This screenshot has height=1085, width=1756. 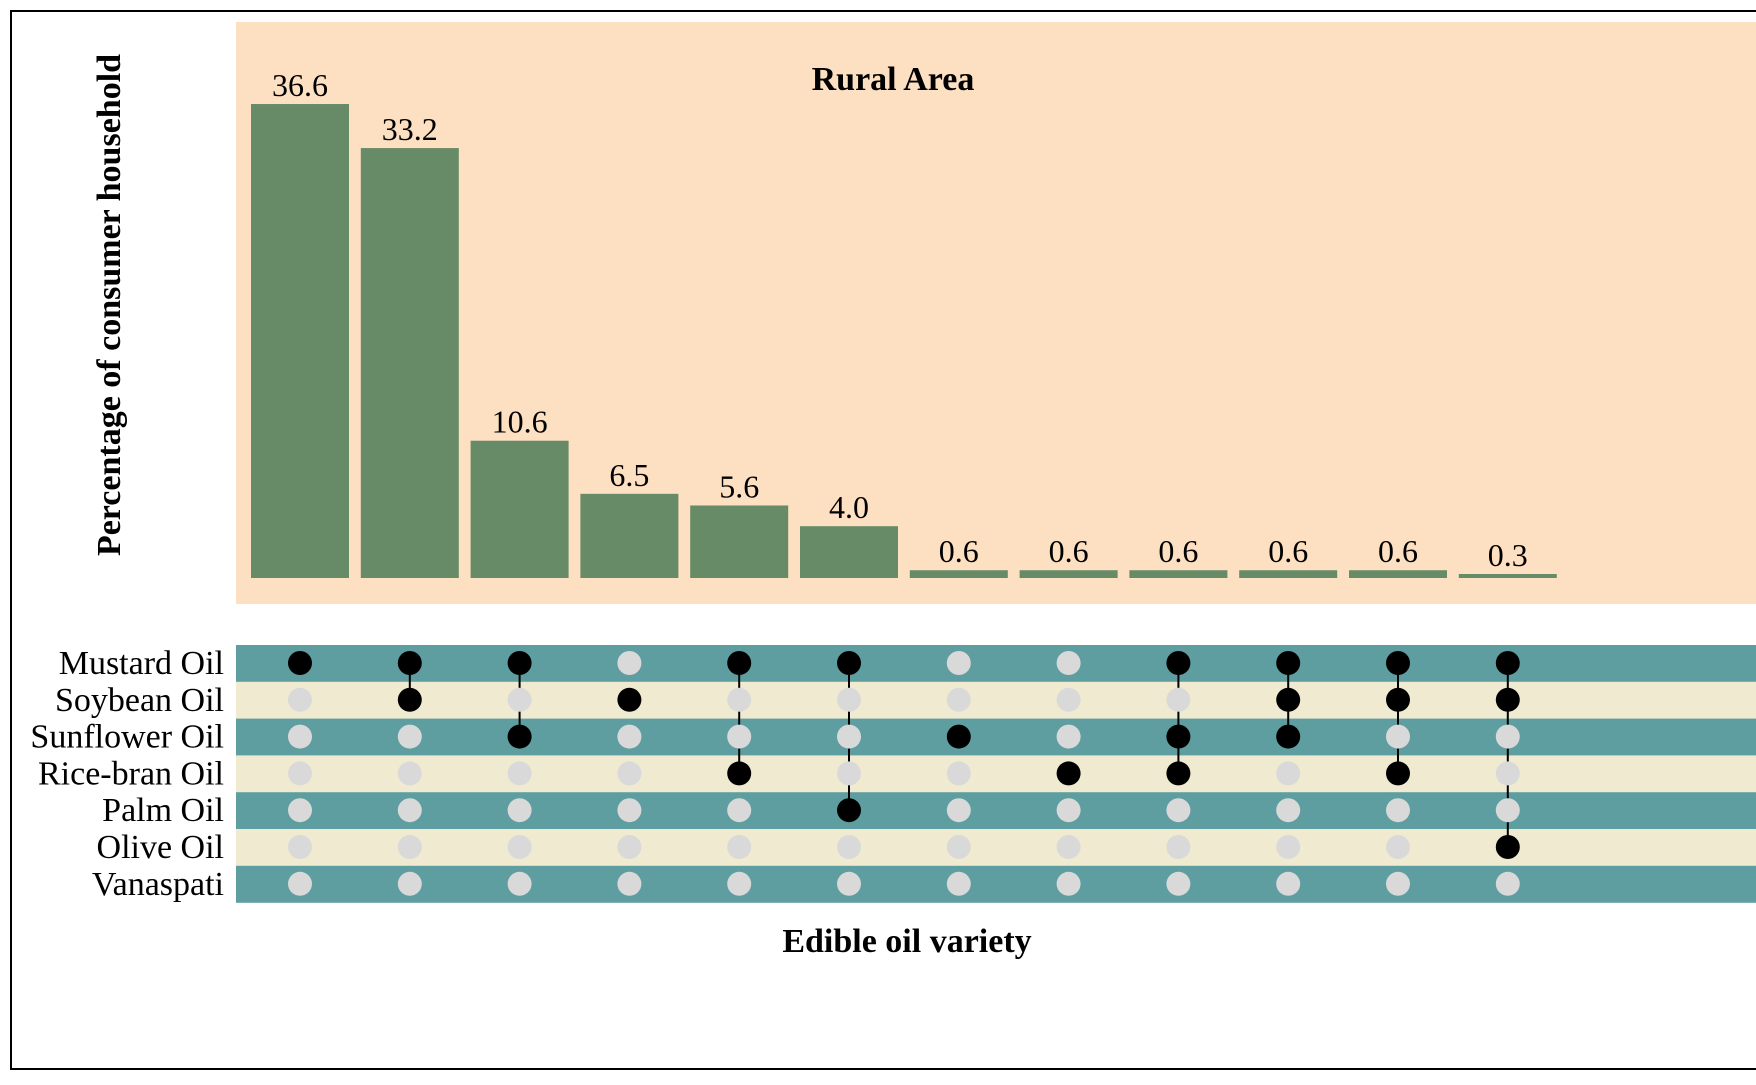 What do you see at coordinates (158, 884) in the screenshot?
I see `set-label: Vanaspati` at bounding box center [158, 884].